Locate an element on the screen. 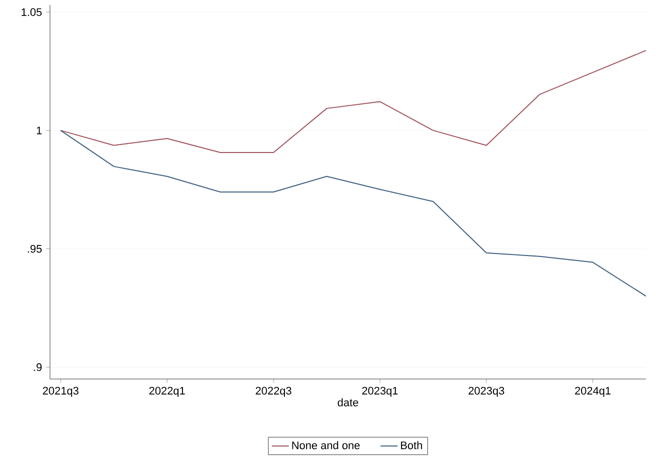  x-tick-label: 2022q3 is located at coordinates (274, 391).